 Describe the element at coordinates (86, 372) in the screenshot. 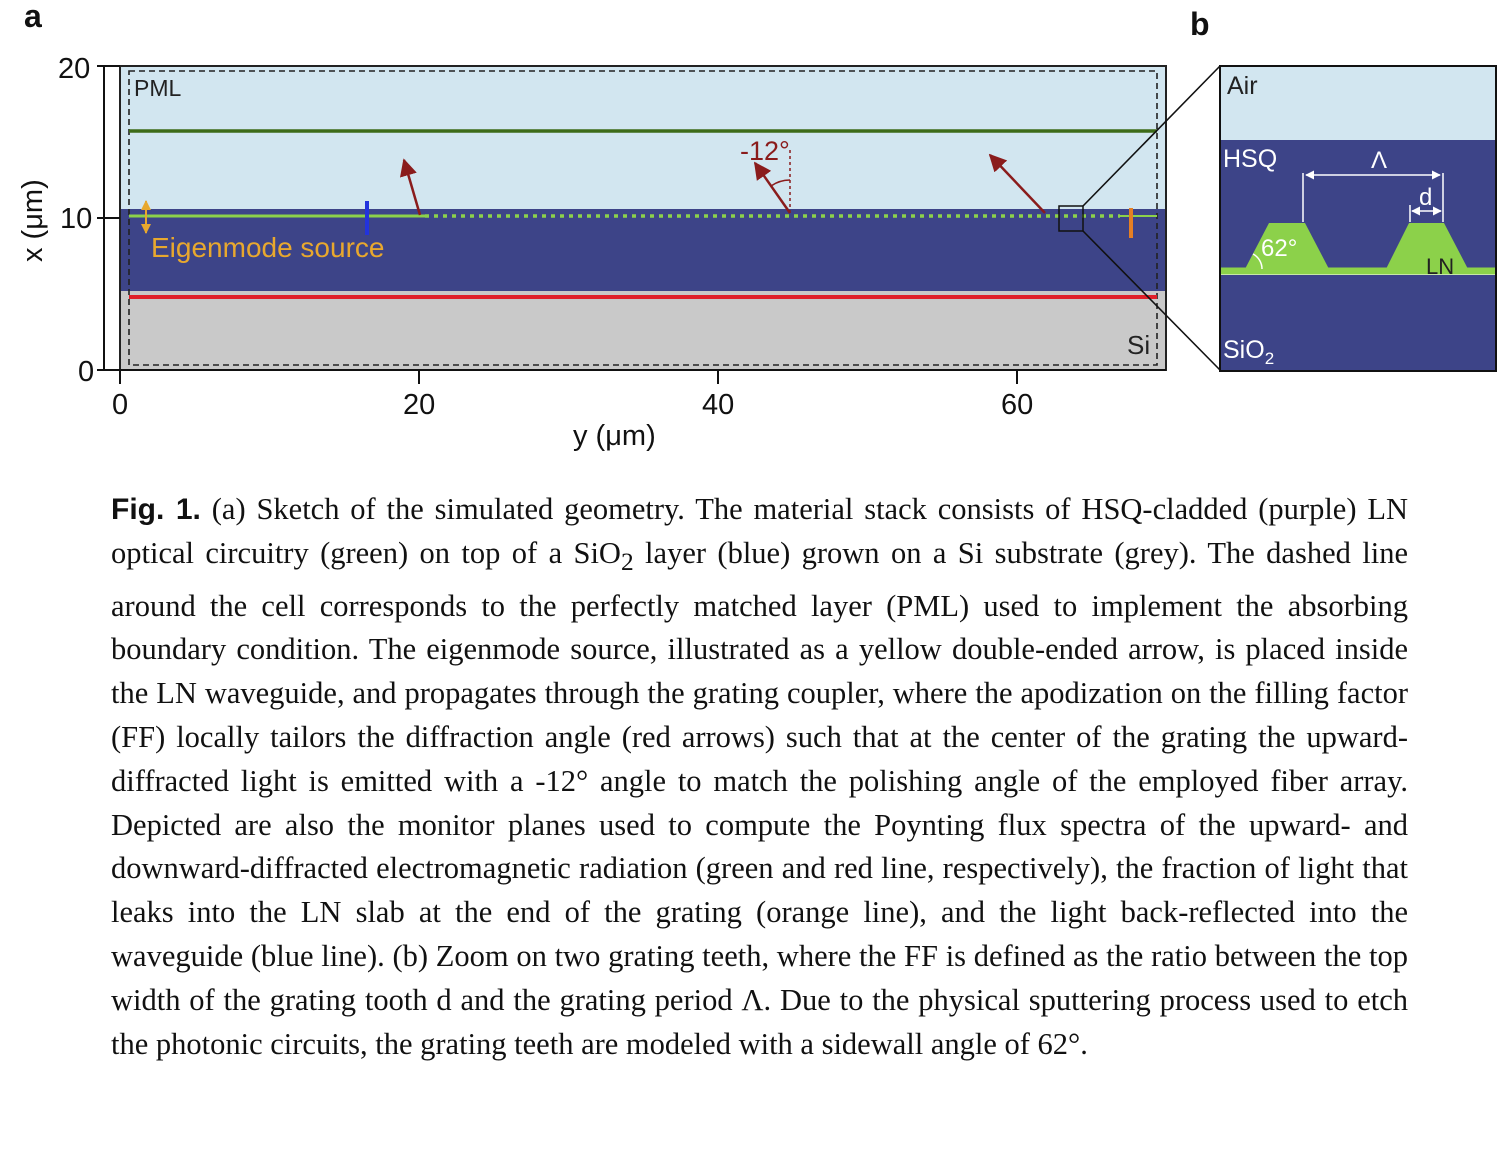

I see `y-tick-label-2: 0` at that location.